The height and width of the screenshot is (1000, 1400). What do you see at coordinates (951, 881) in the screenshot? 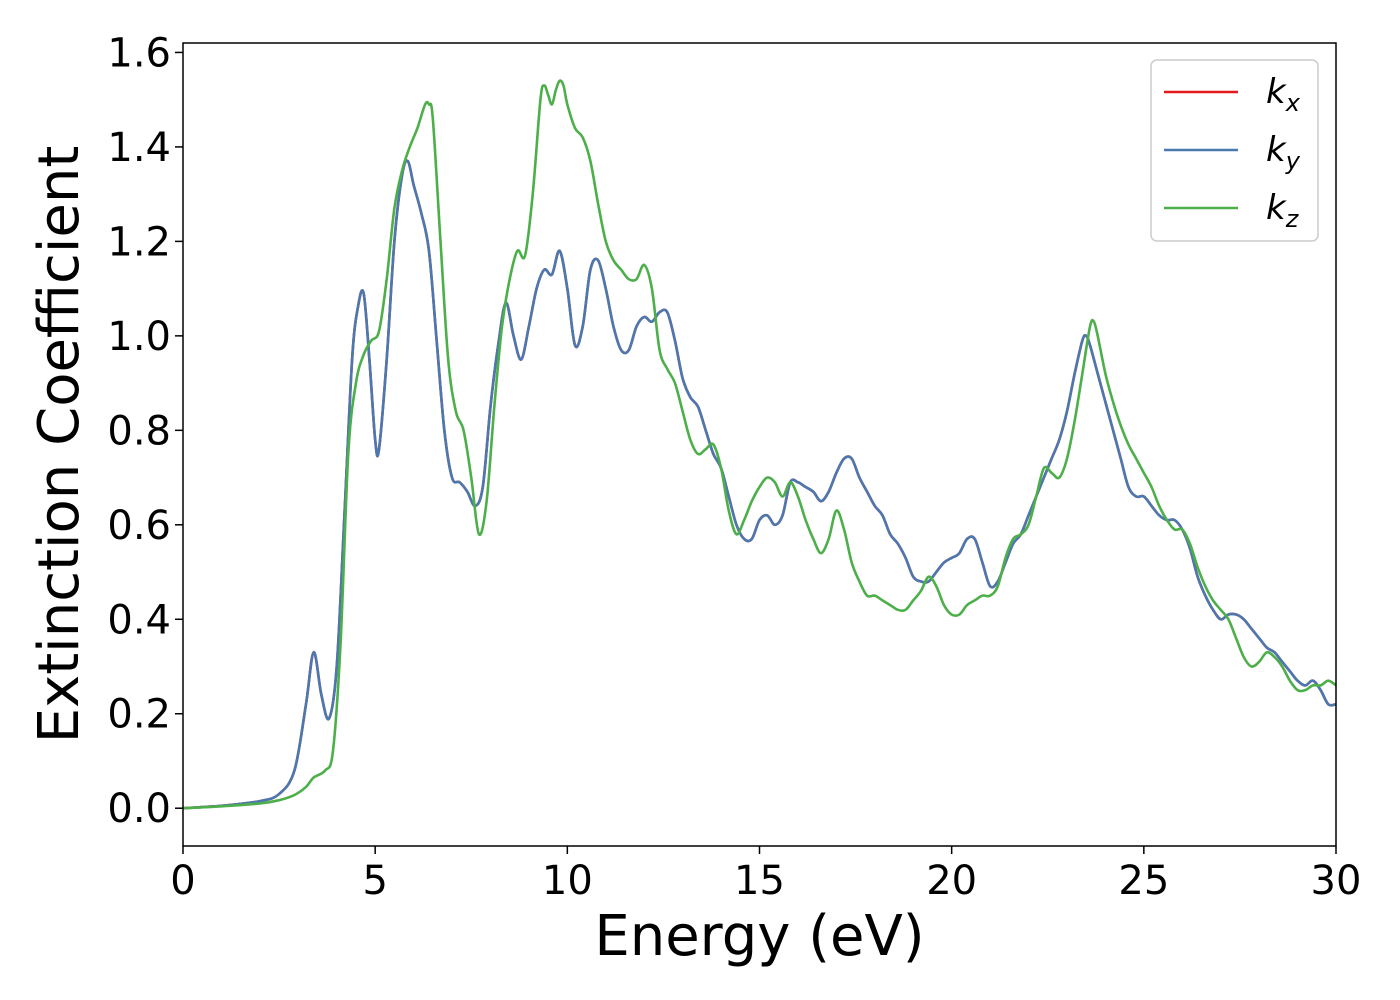
I see `x-tick-label: 20` at bounding box center [951, 881].